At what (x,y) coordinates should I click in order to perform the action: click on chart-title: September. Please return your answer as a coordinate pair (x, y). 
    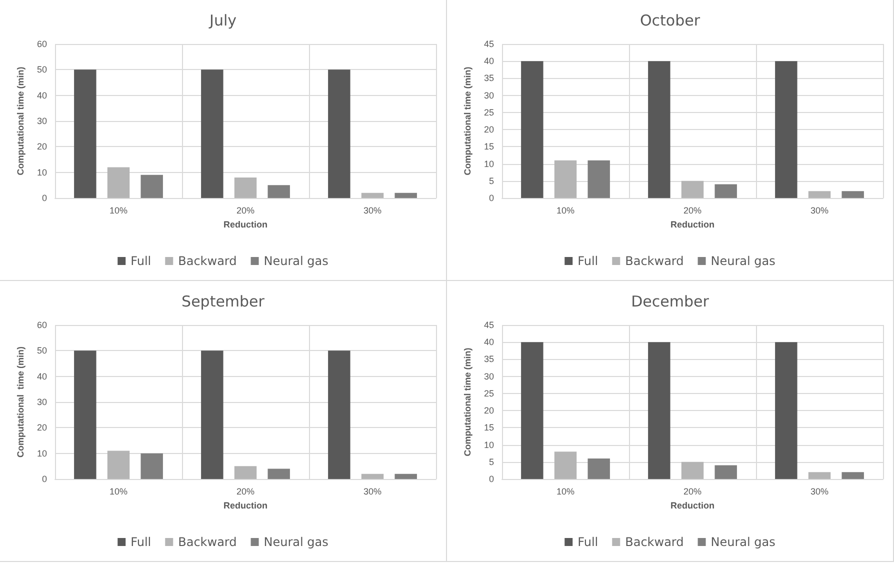
    Looking at the image, I should click on (224, 301).